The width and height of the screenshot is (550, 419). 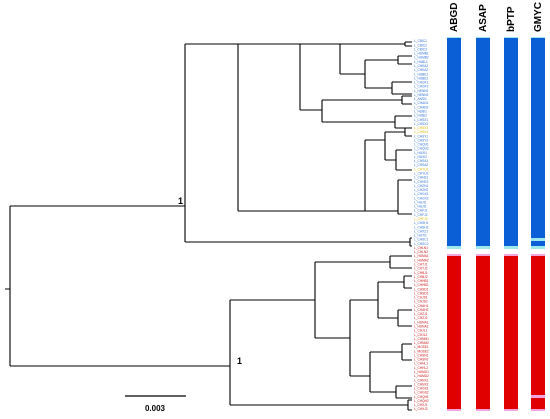 What do you see at coordinates (421, 198) in the screenshot?
I see `tip-label: L_CHGX2` at bounding box center [421, 198].